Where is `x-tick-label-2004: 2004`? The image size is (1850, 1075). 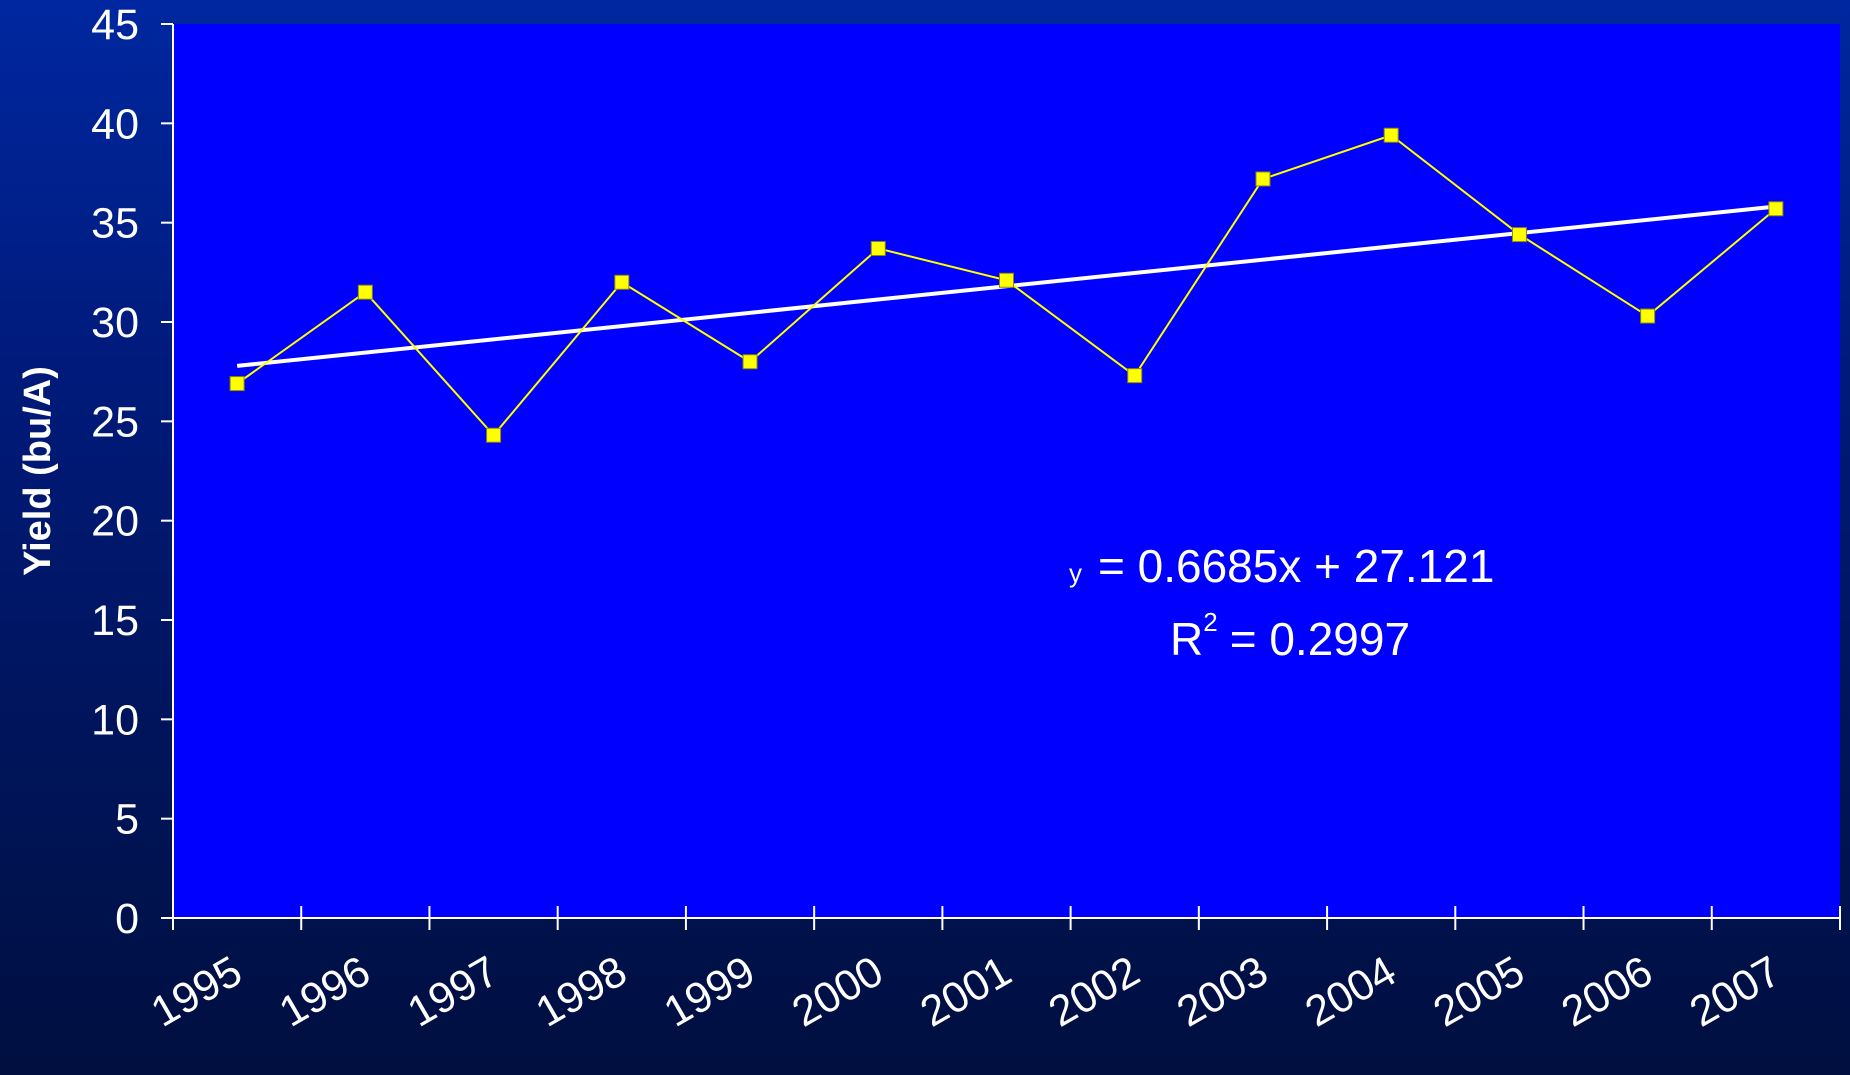 x-tick-label-2004: 2004 is located at coordinates (1350, 991).